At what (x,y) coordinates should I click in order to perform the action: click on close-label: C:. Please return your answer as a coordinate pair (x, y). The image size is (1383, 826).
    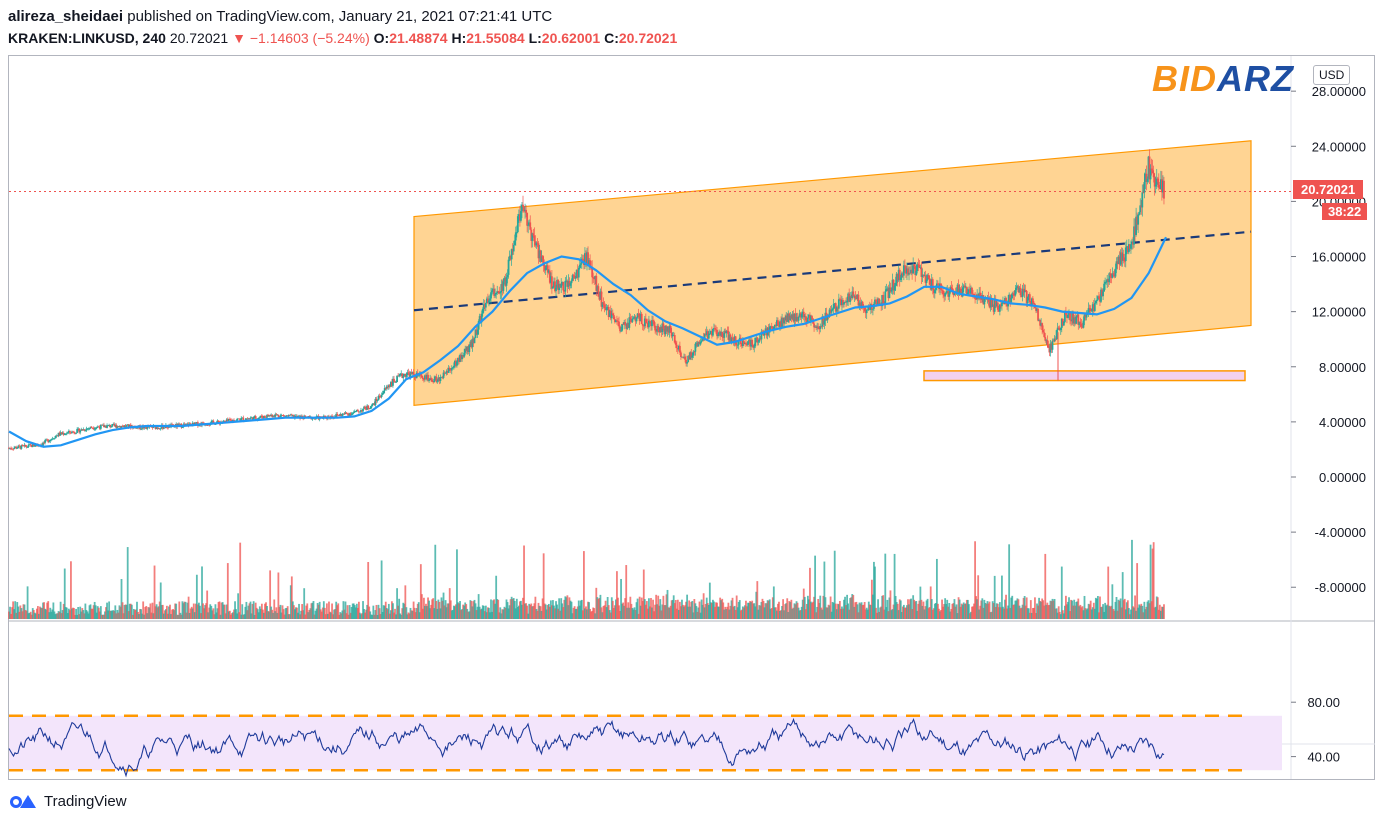
    Looking at the image, I should click on (611, 38).